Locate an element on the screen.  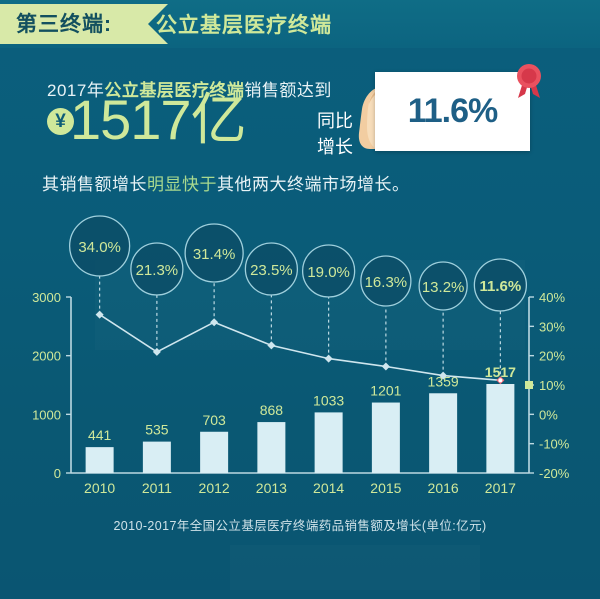
page-title: 公立基层医疗终端 is located at coordinates (244, 25).